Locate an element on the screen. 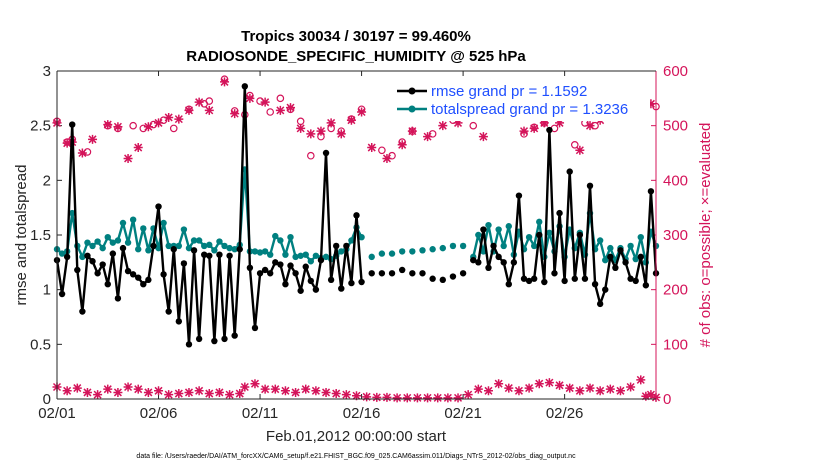 This screenshot has width=830, height=470. x-tick-label: 02/01 is located at coordinates (57, 413).